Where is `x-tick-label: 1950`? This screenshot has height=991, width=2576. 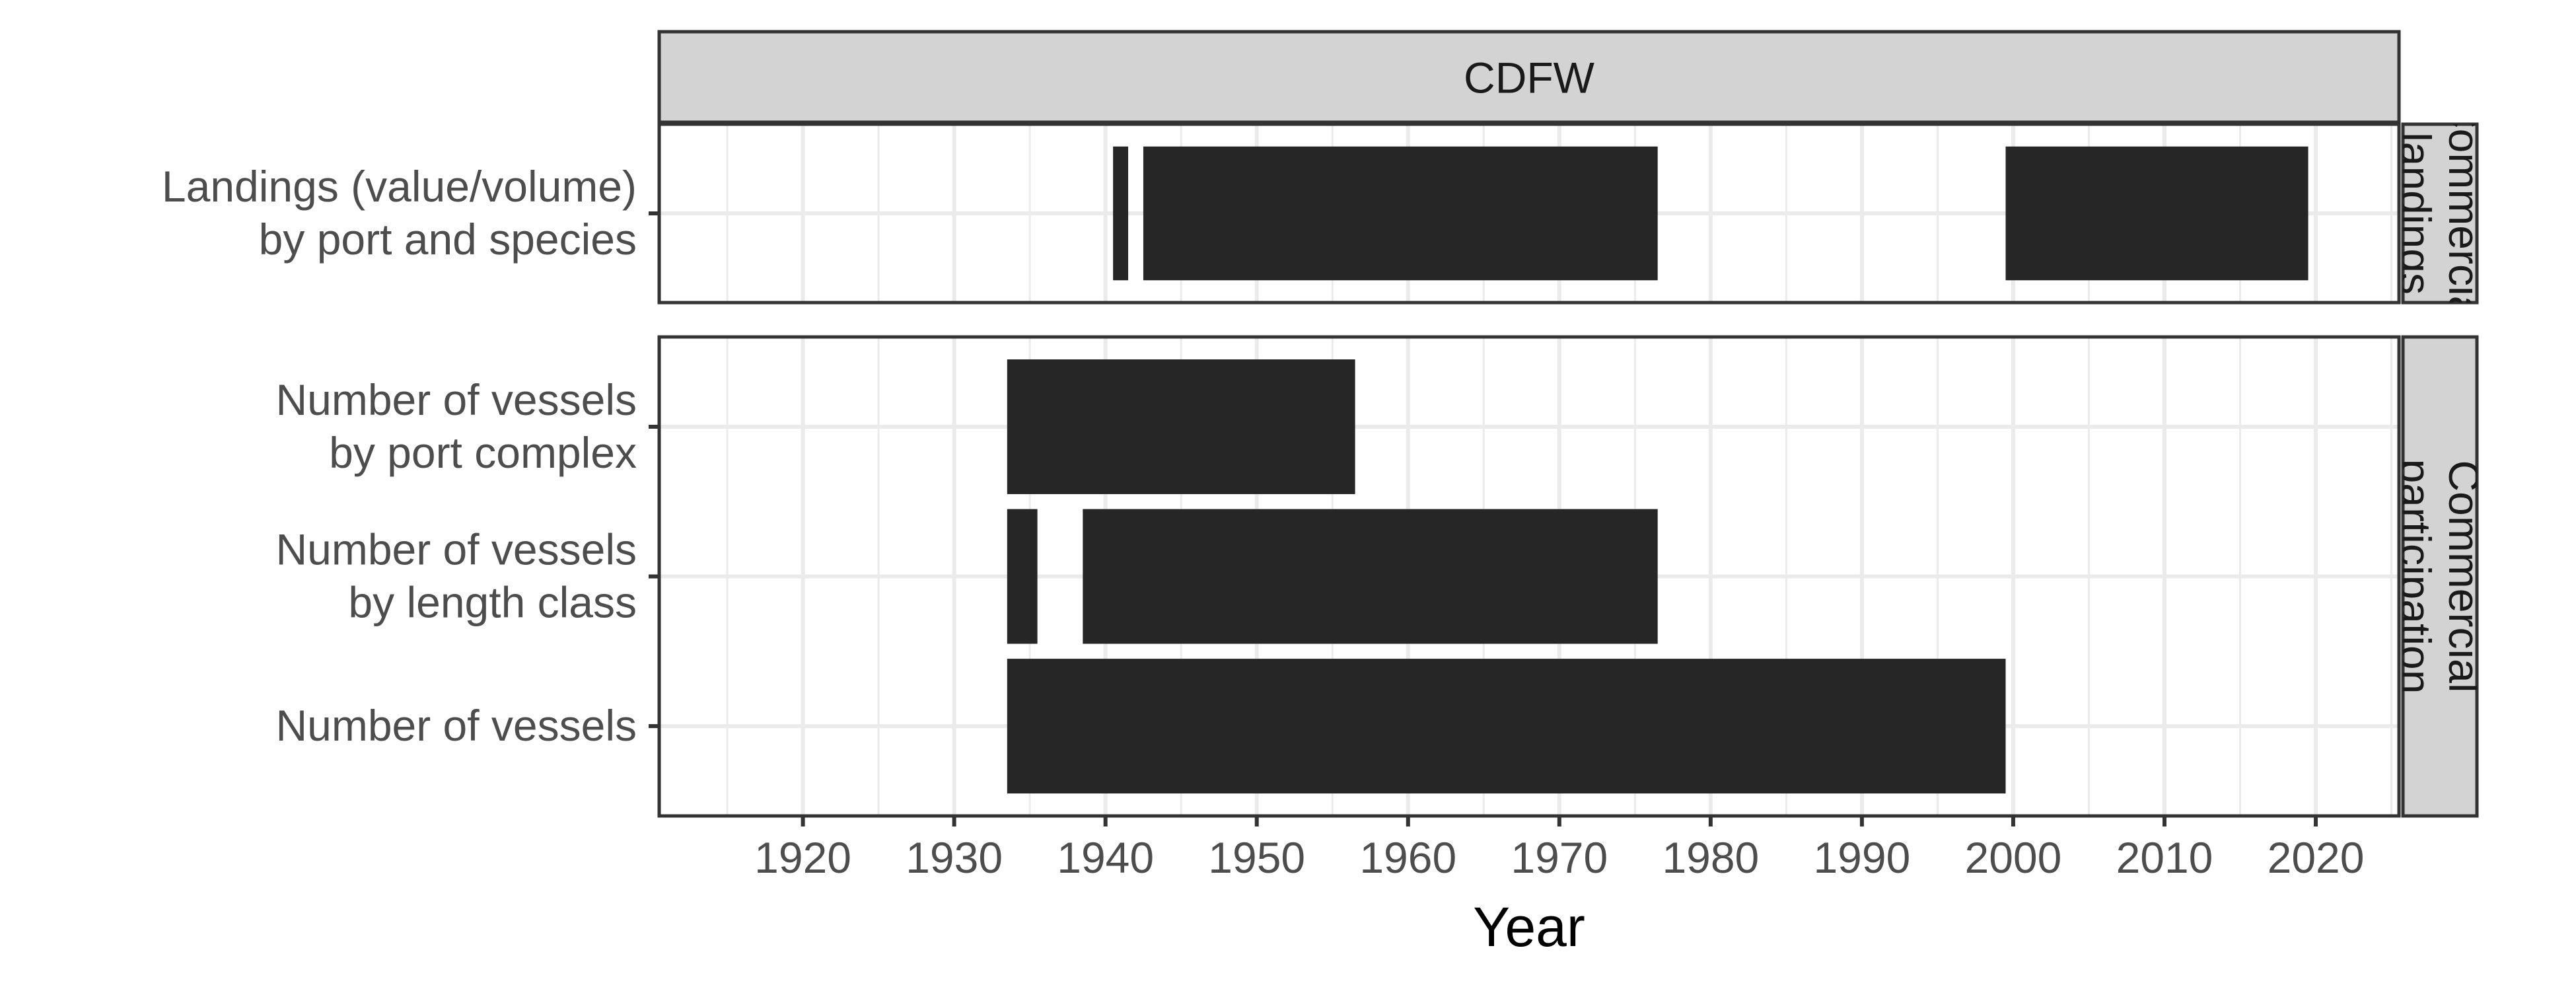
x-tick-label: 1950 is located at coordinates (1257, 857).